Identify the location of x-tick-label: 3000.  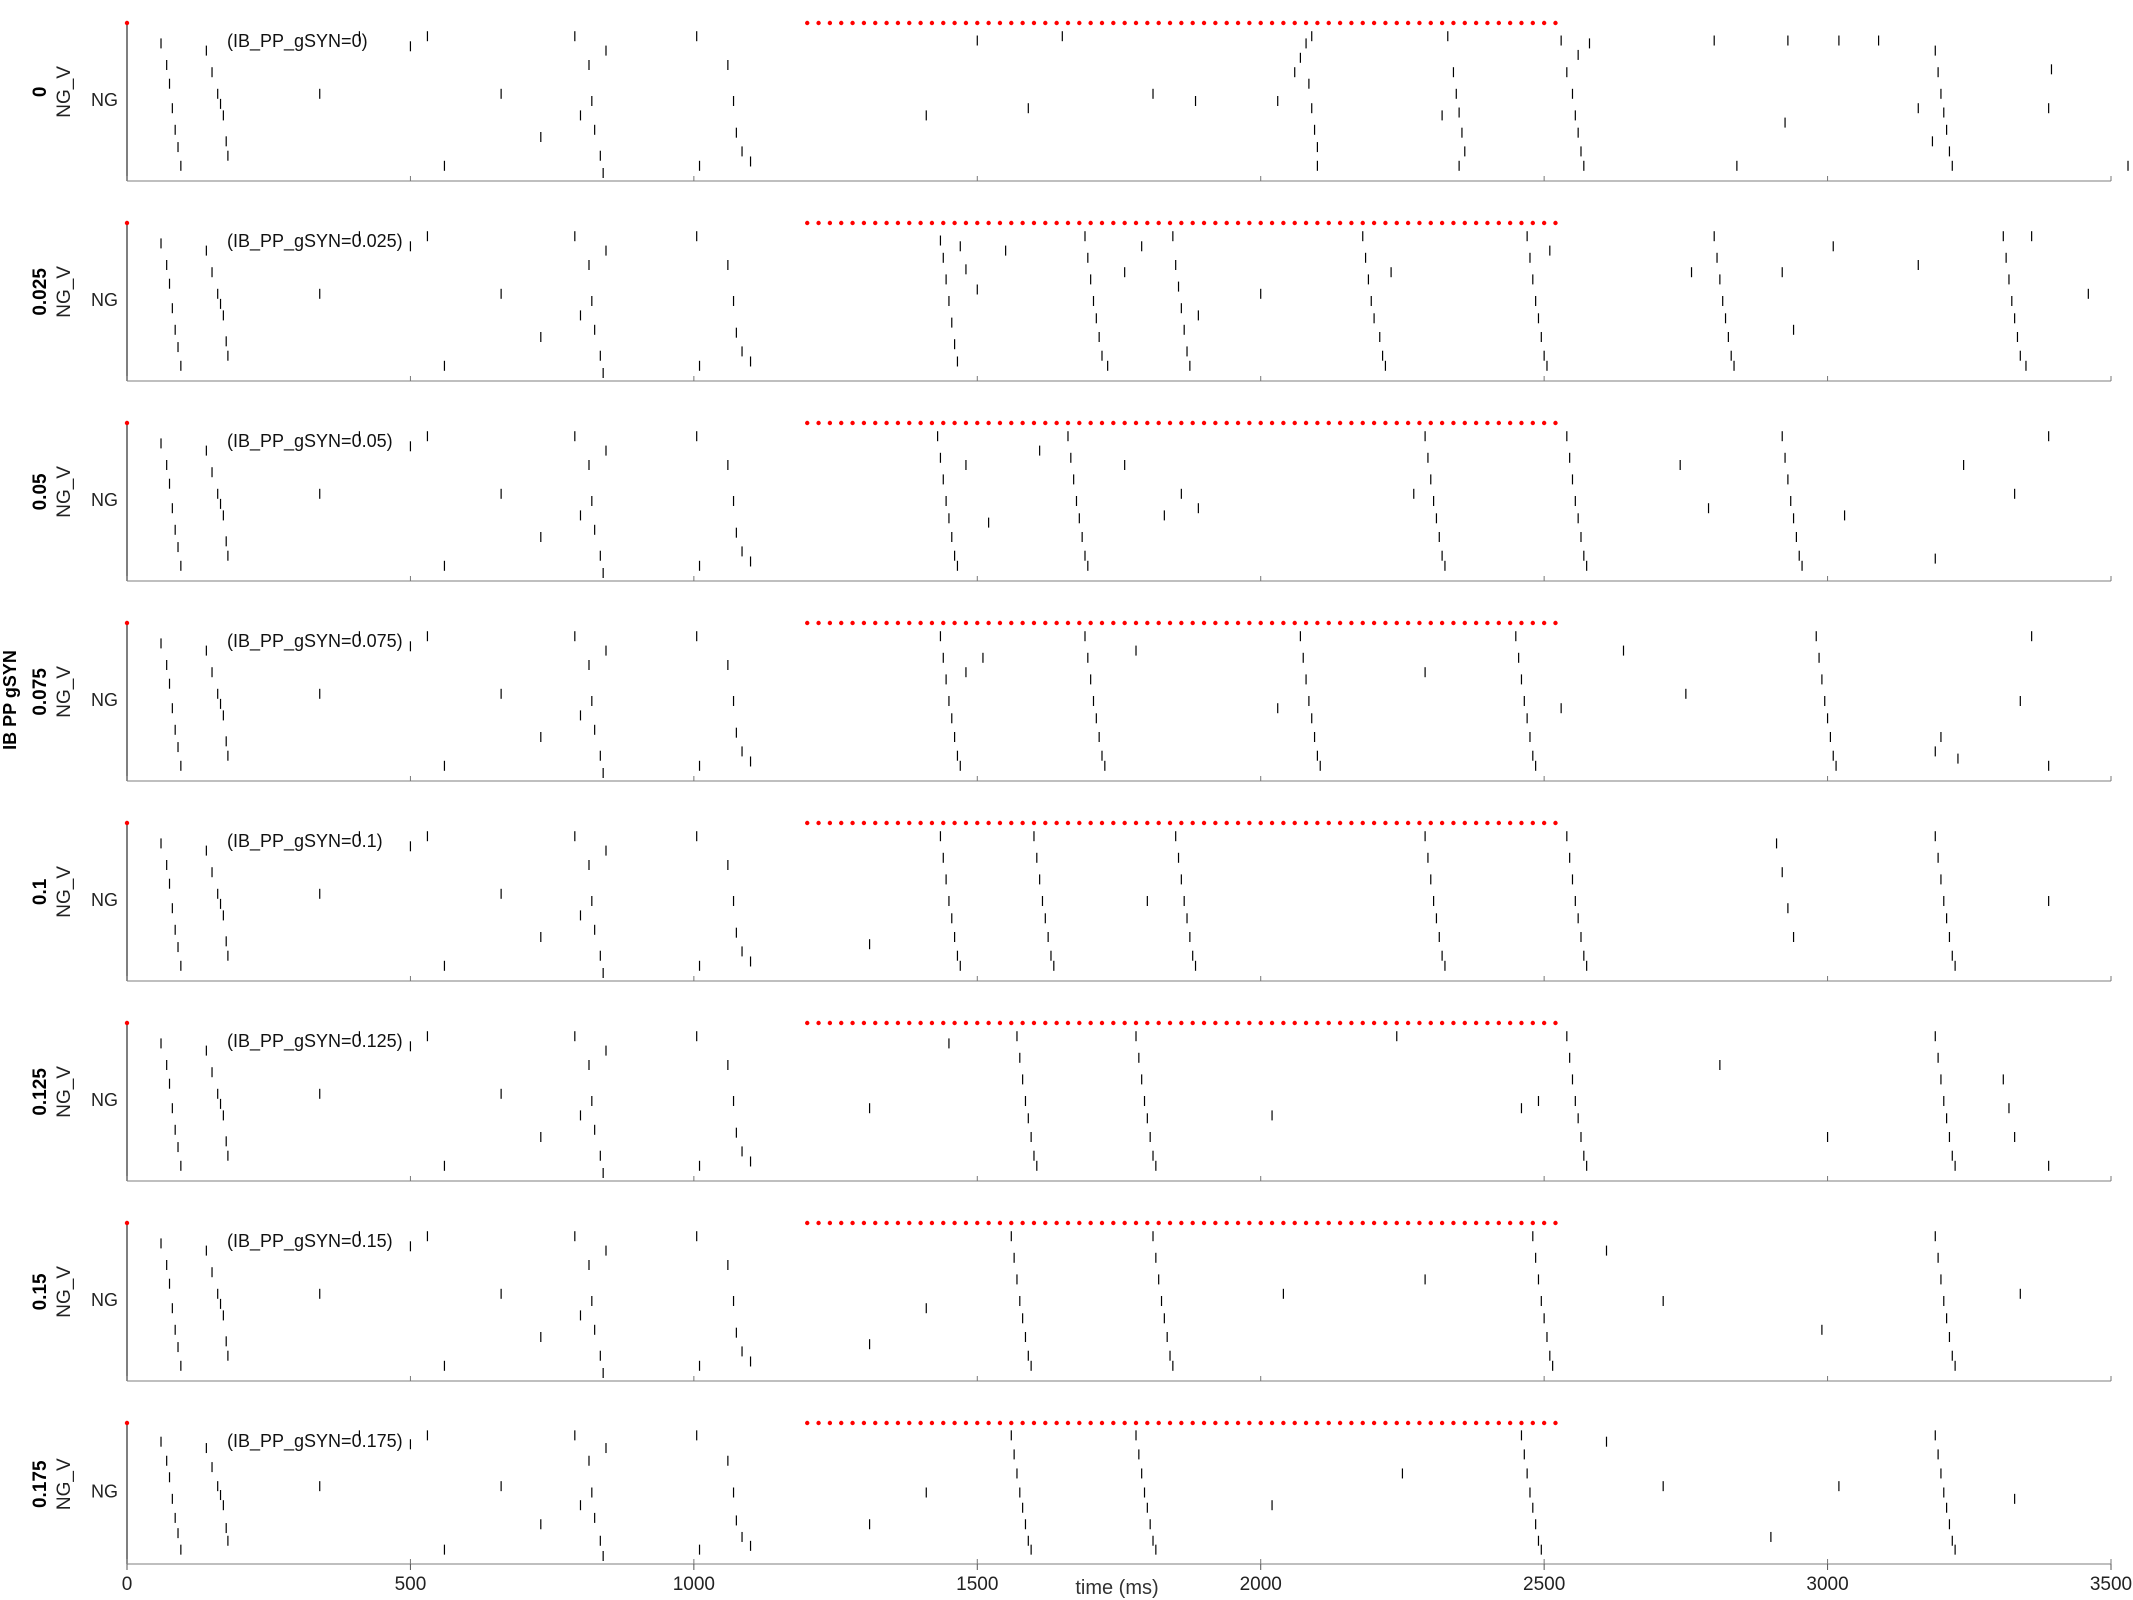
(1827, 1584).